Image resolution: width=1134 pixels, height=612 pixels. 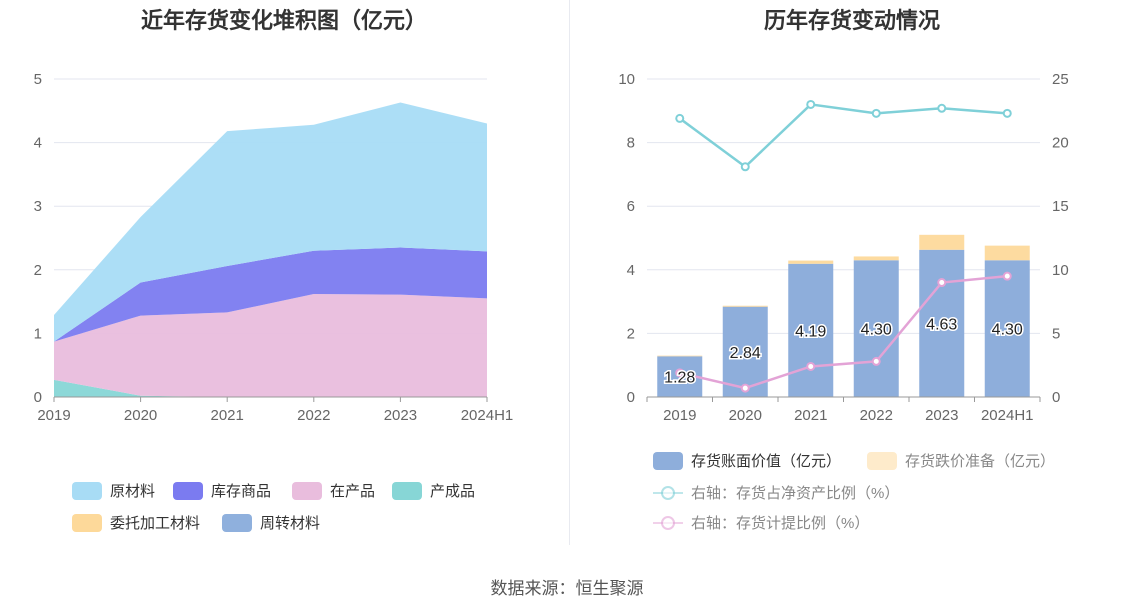 I want to click on legend-item: 库存商品, so click(x=222, y=490).